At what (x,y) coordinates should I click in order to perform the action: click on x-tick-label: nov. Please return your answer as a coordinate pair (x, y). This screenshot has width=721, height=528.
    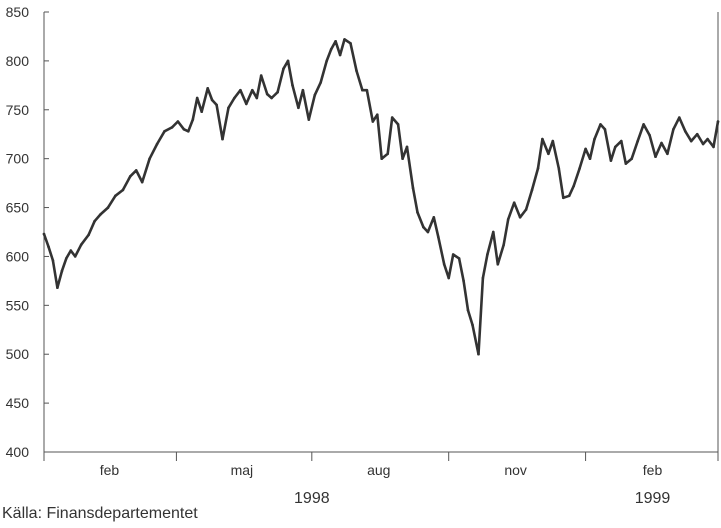
    Looking at the image, I should click on (515, 470).